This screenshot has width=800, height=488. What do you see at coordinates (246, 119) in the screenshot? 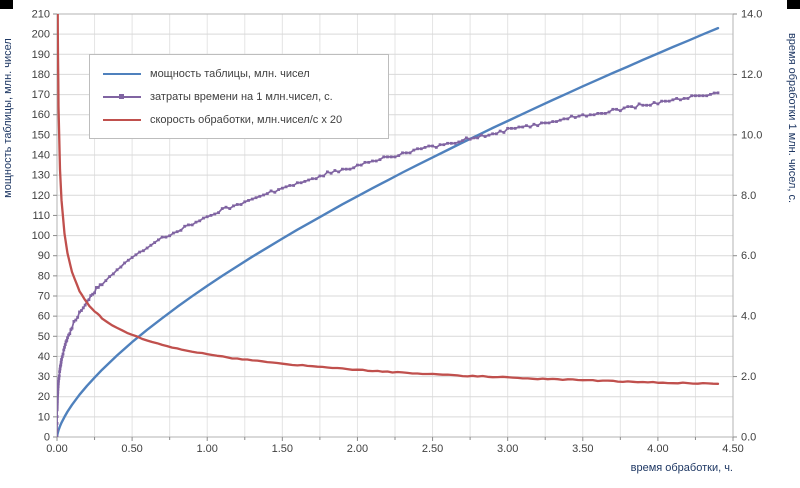
I see `legend-label: скорость обработки, млн.чисел/с x 20` at bounding box center [246, 119].